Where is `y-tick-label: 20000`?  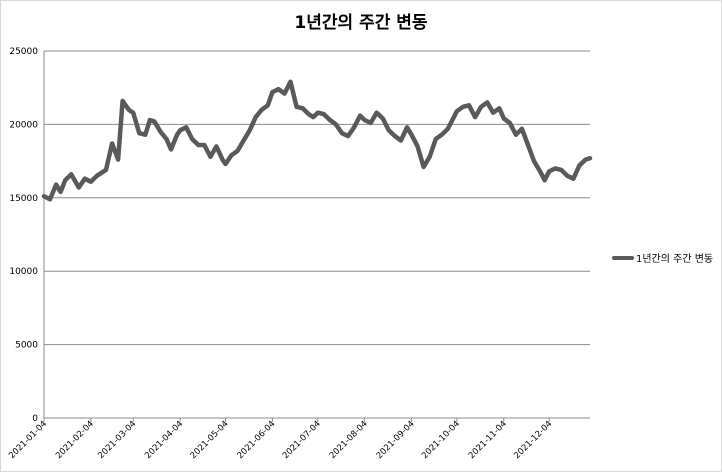 y-tick-label: 20000 is located at coordinates (23, 125).